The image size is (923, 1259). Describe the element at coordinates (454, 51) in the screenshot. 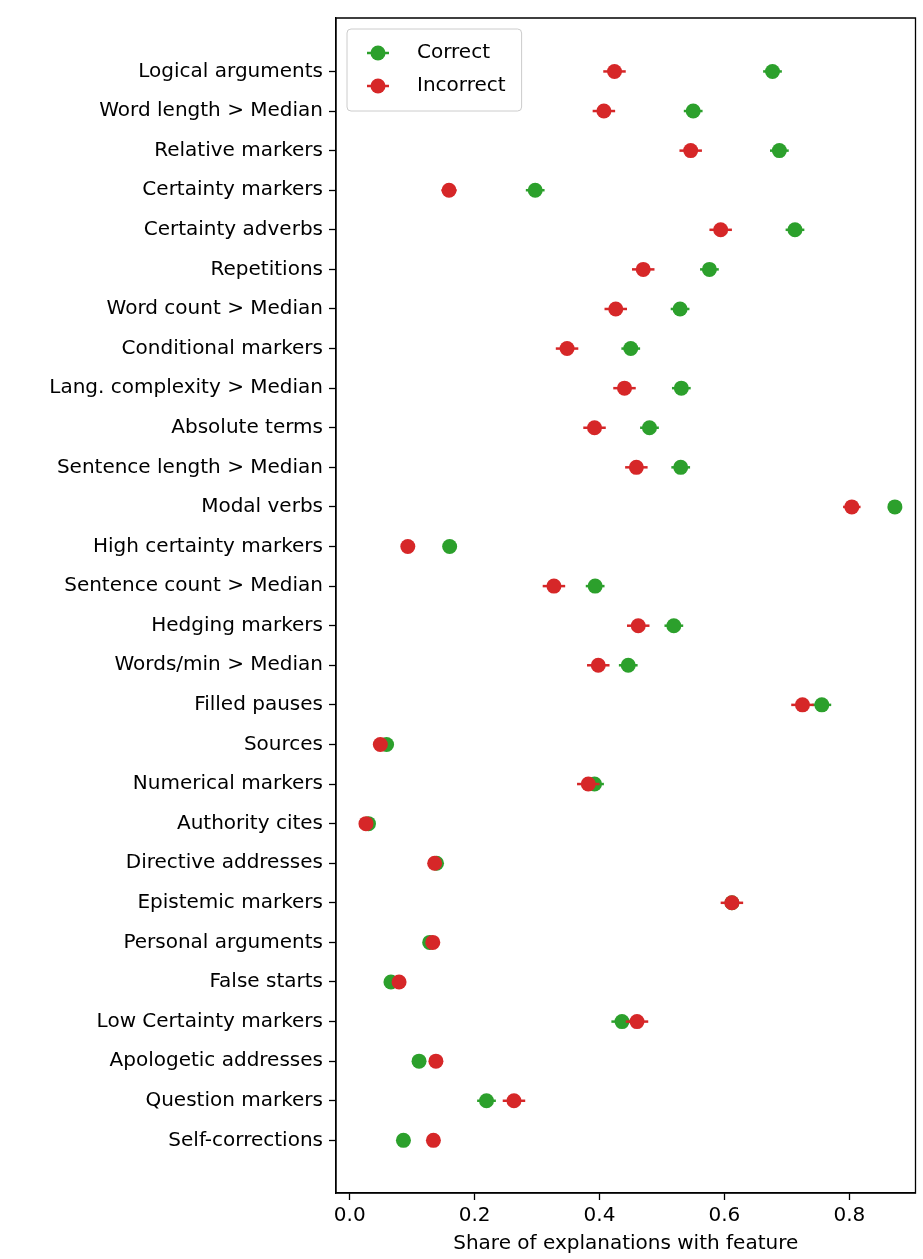

I see `legend-label: Correct` at that location.